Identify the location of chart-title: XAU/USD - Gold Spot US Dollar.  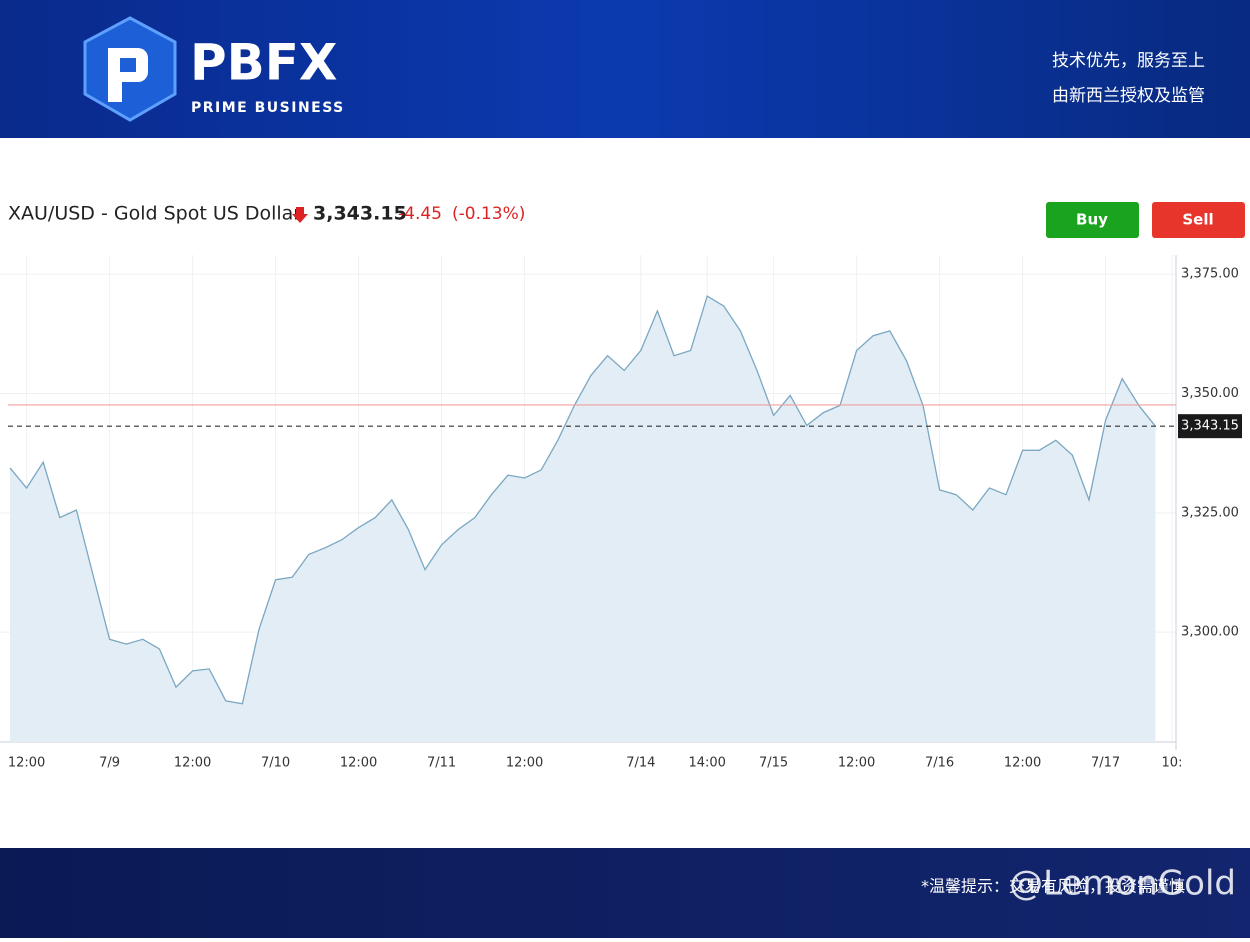
(154, 214).